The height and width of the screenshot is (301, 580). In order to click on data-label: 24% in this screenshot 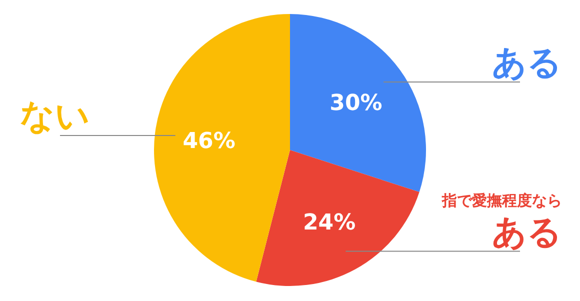, I will do `click(329, 223)`.